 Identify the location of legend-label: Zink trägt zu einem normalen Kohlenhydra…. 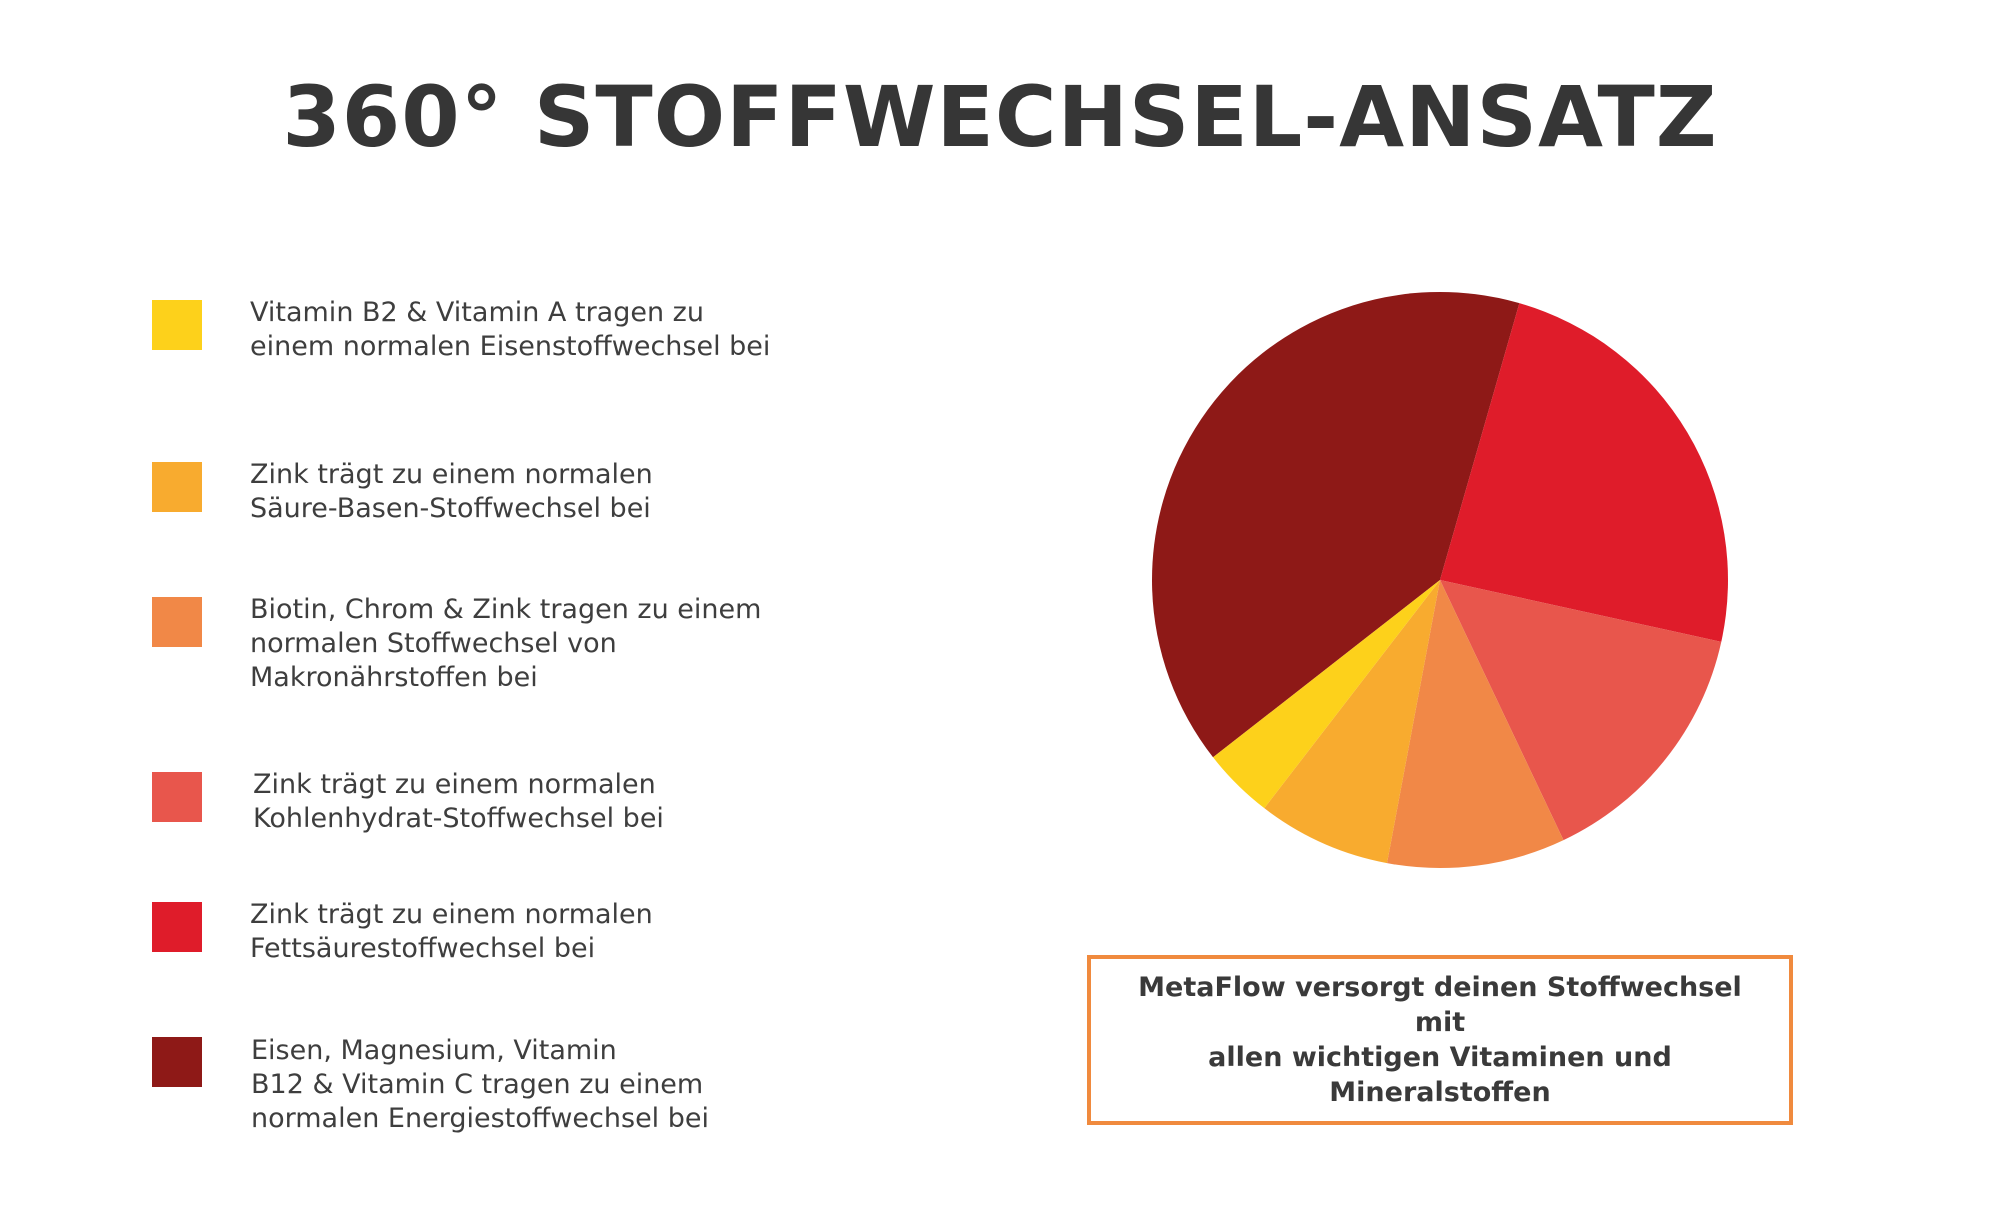
(458, 801).